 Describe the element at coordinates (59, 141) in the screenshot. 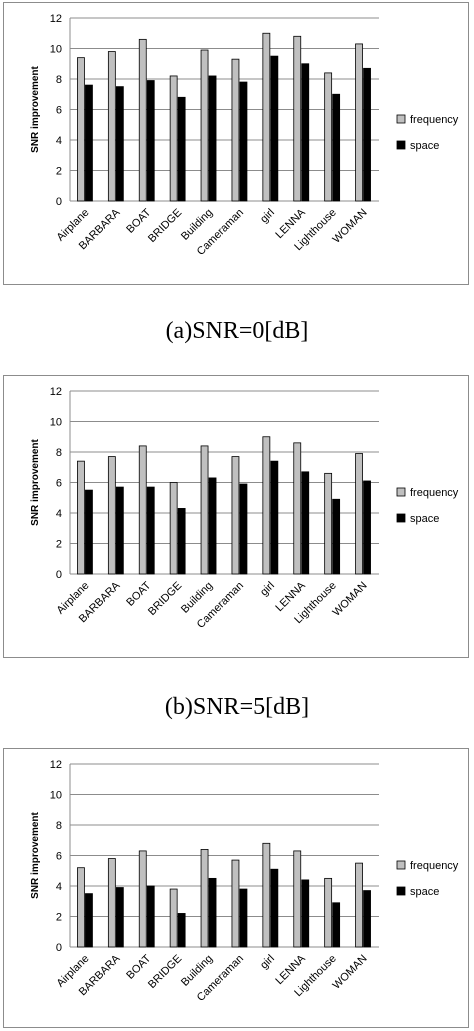

I see `chart-a-y-tick-label: 4` at that location.